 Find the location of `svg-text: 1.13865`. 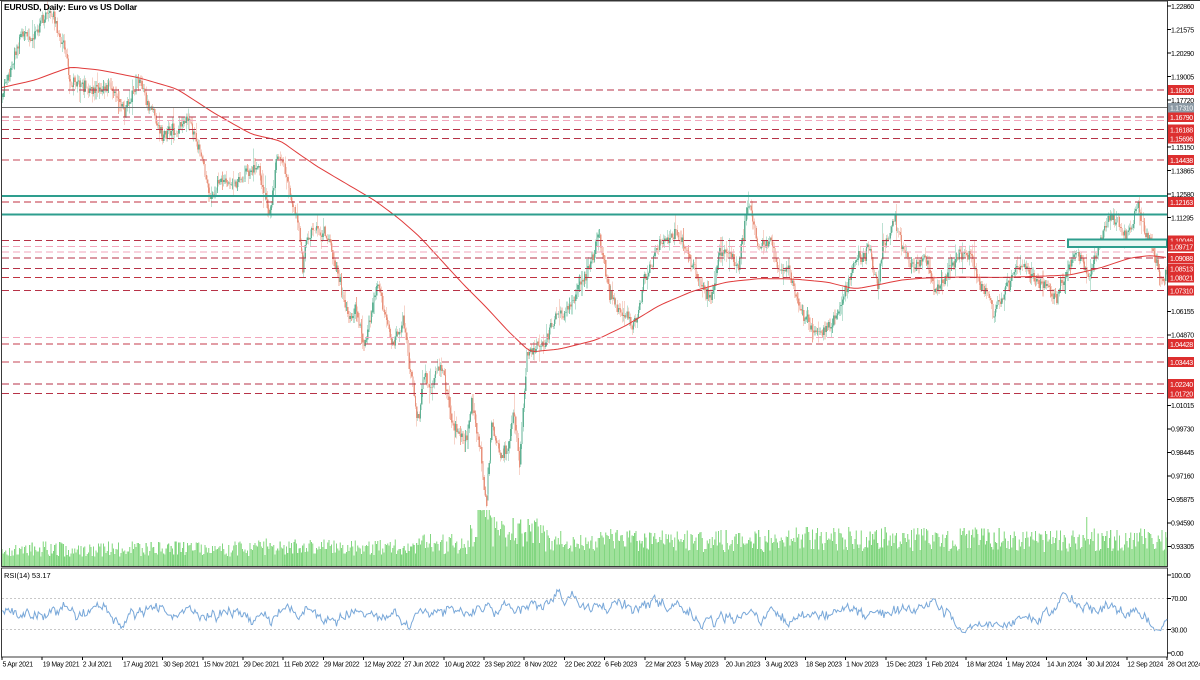

svg-text: 1.13865 is located at coordinates (1182, 171).